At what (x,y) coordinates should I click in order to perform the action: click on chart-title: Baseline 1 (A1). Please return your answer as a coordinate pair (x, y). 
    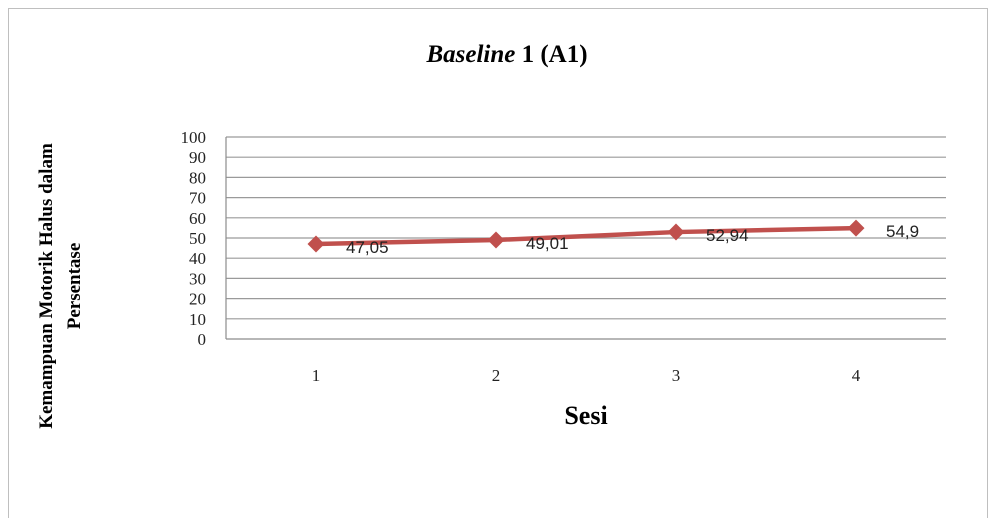
    Looking at the image, I should click on (506, 54).